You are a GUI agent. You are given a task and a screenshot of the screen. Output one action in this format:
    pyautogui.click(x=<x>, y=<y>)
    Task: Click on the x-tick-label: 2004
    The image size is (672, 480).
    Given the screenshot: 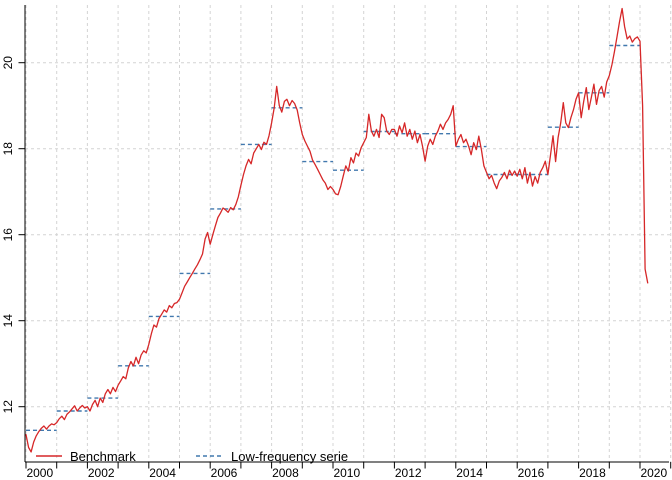 What is the action you would take?
    pyautogui.click(x=162, y=473)
    